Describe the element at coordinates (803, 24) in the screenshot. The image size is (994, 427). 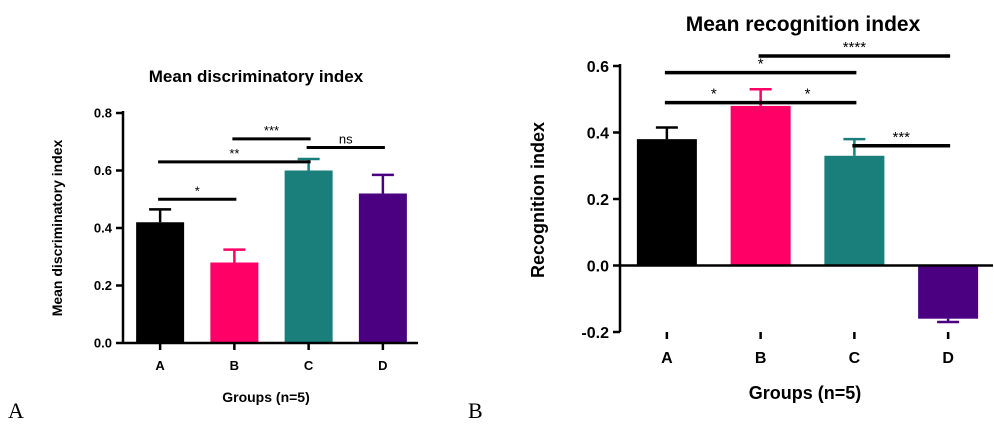
I see `chart-title: Mean recognition index` at that location.